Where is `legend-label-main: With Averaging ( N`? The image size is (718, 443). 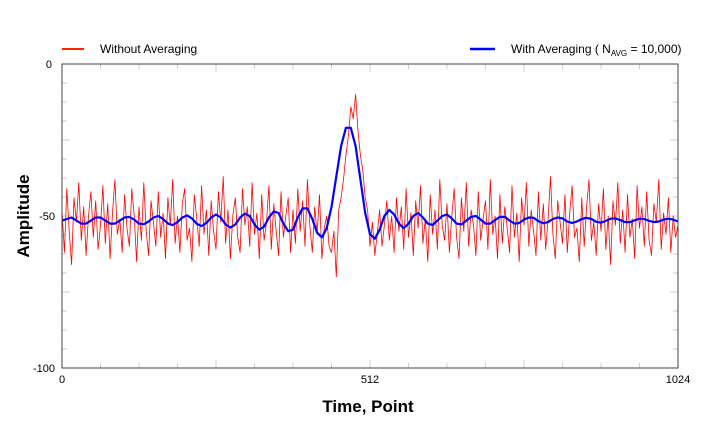 legend-label-main: With Averaging ( N is located at coordinates (561, 49).